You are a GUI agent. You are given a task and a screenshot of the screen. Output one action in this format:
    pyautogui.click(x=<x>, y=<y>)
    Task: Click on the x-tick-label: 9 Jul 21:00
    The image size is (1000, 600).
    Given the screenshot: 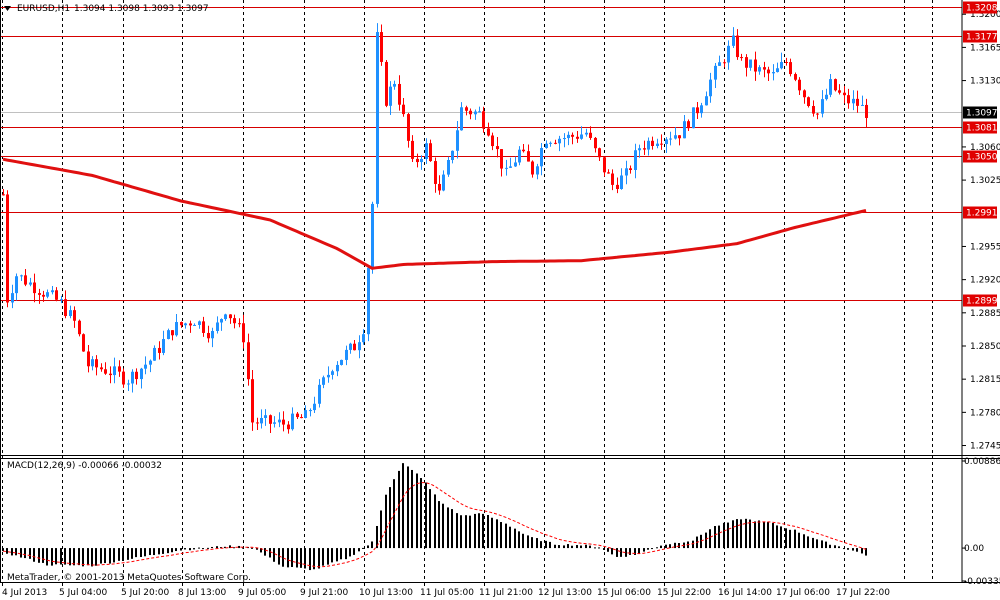 What is the action you would take?
    pyautogui.click(x=324, y=593)
    